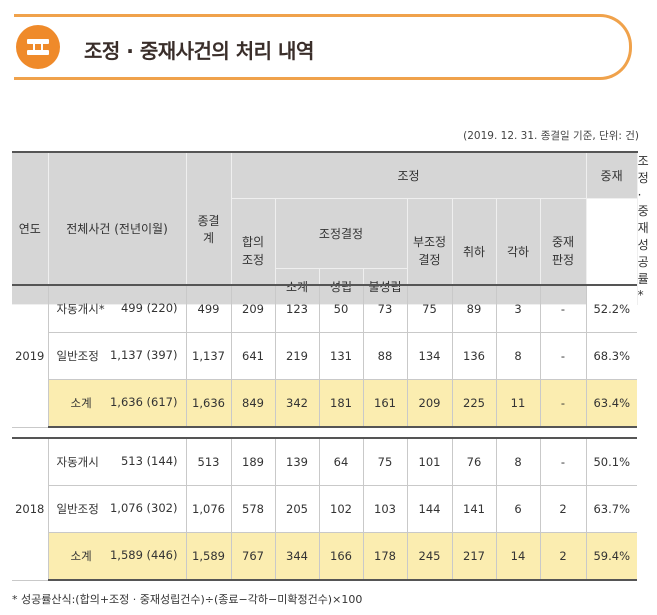 Image resolution: width=657 pixels, height=615 pixels. Describe the element at coordinates (408, 175) in the screenshot. I see `header-mediation-group: 조정` at that location.